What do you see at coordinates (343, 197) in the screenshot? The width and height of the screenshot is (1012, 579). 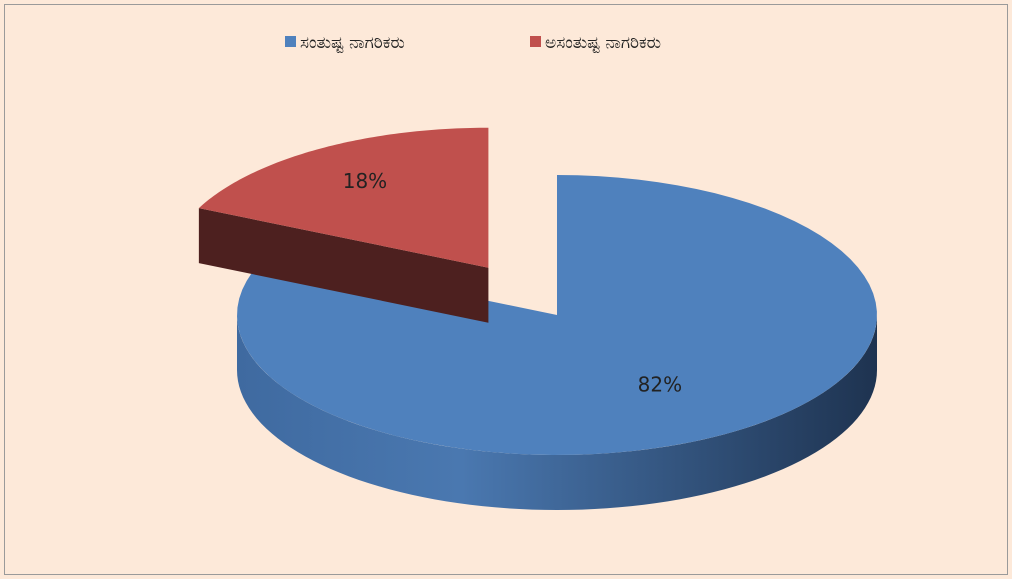 I see `slice-top` at bounding box center [343, 197].